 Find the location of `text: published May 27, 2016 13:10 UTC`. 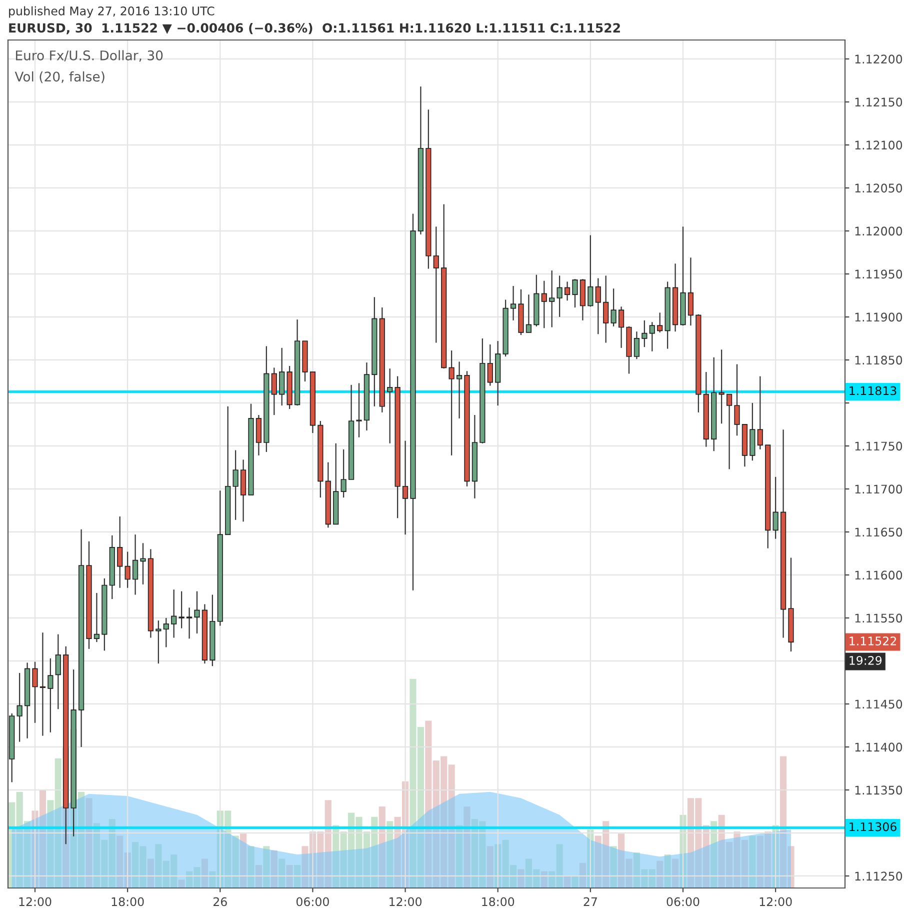

text: published May 27, 2016 13:10 UTC is located at coordinates (111, 12).